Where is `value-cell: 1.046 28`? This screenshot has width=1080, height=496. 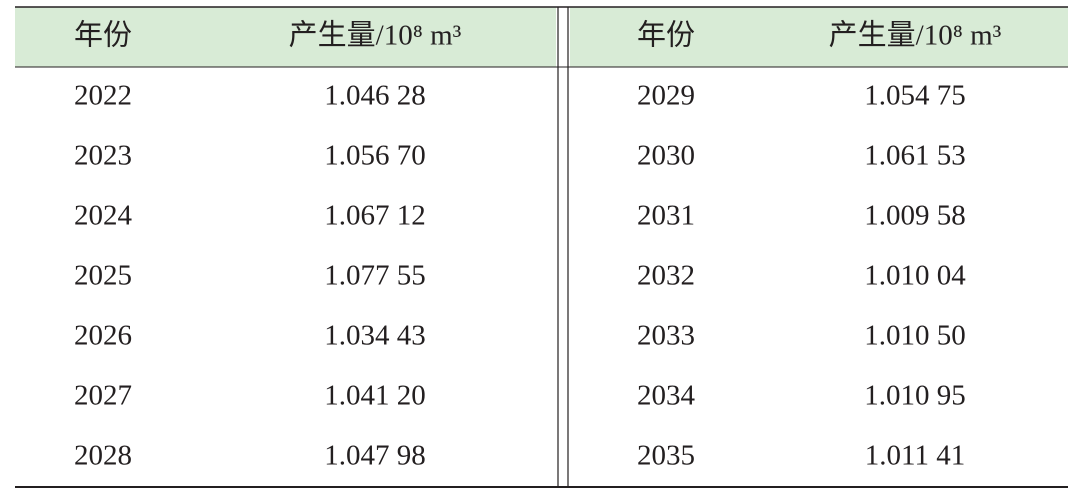
value-cell: 1.046 28 is located at coordinates (375, 96).